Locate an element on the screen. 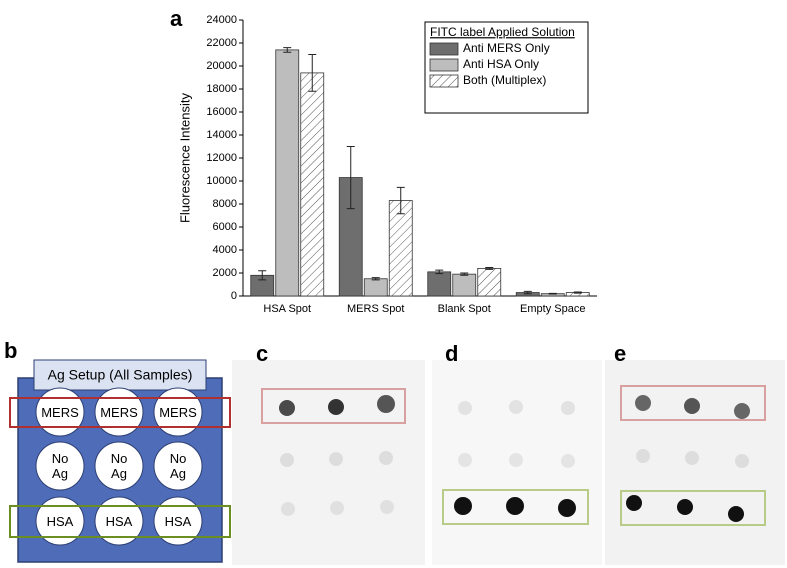 Image resolution: width=787 pixels, height=568 pixels. y-tick-label: 16000 is located at coordinates (221, 112).